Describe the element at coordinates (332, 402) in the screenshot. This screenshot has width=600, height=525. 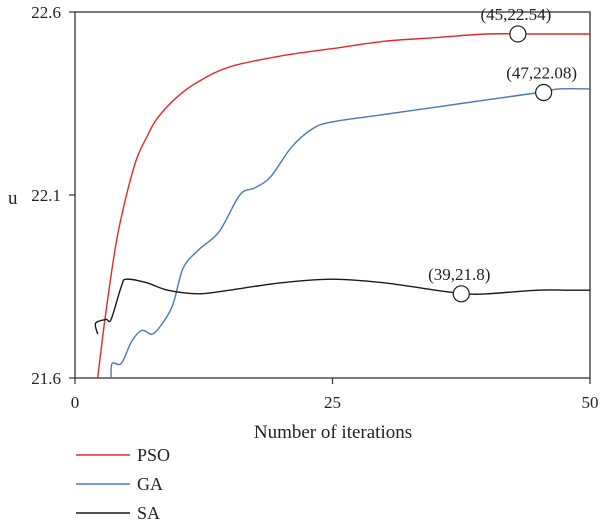
I see `x-tick-label: 25` at that location.